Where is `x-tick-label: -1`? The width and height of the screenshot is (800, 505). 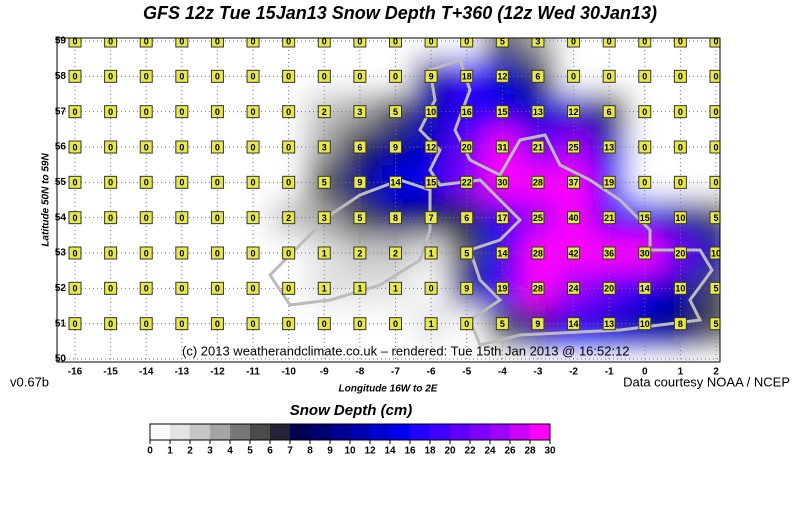
x-tick-label: -1 is located at coordinates (609, 372).